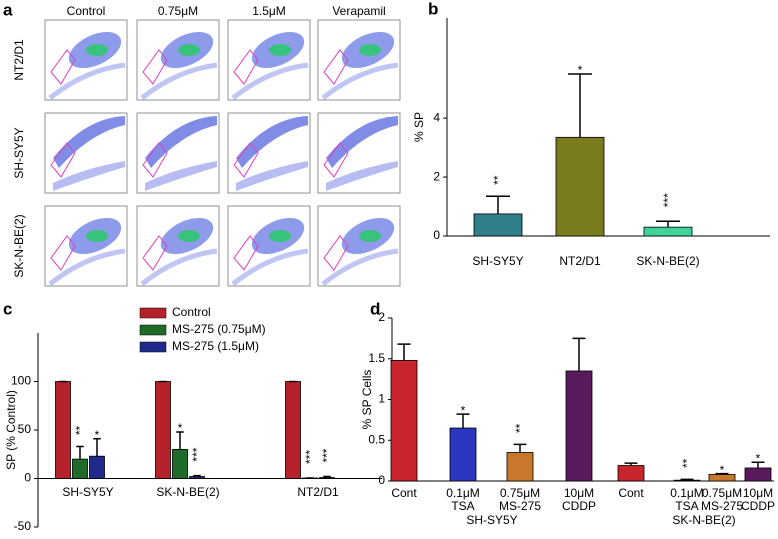  What do you see at coordinates (376, 439) in the screenshot?
I see `y-tick-label: 0.5` at bounding box center [376, 439].